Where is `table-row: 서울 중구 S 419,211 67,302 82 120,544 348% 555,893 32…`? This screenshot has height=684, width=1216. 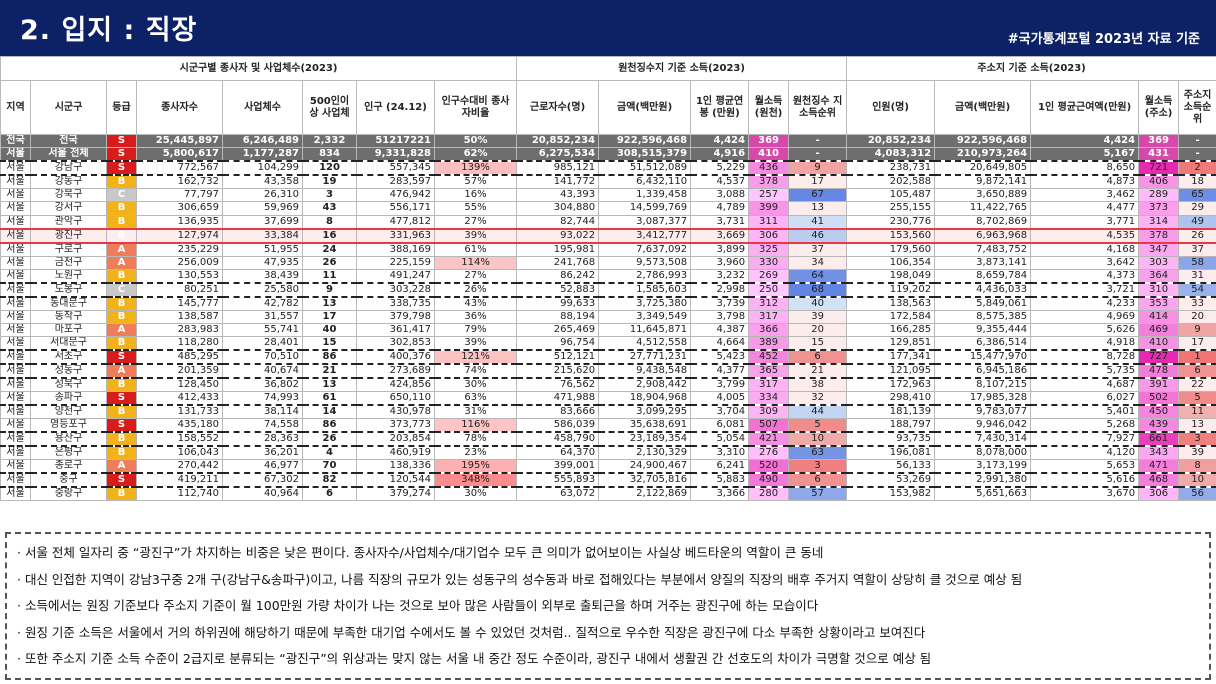
table-row: 서울 중구 S 419,211 67,302 82 120,544 348% 555,893 32… is located at coordinates (608, 480).